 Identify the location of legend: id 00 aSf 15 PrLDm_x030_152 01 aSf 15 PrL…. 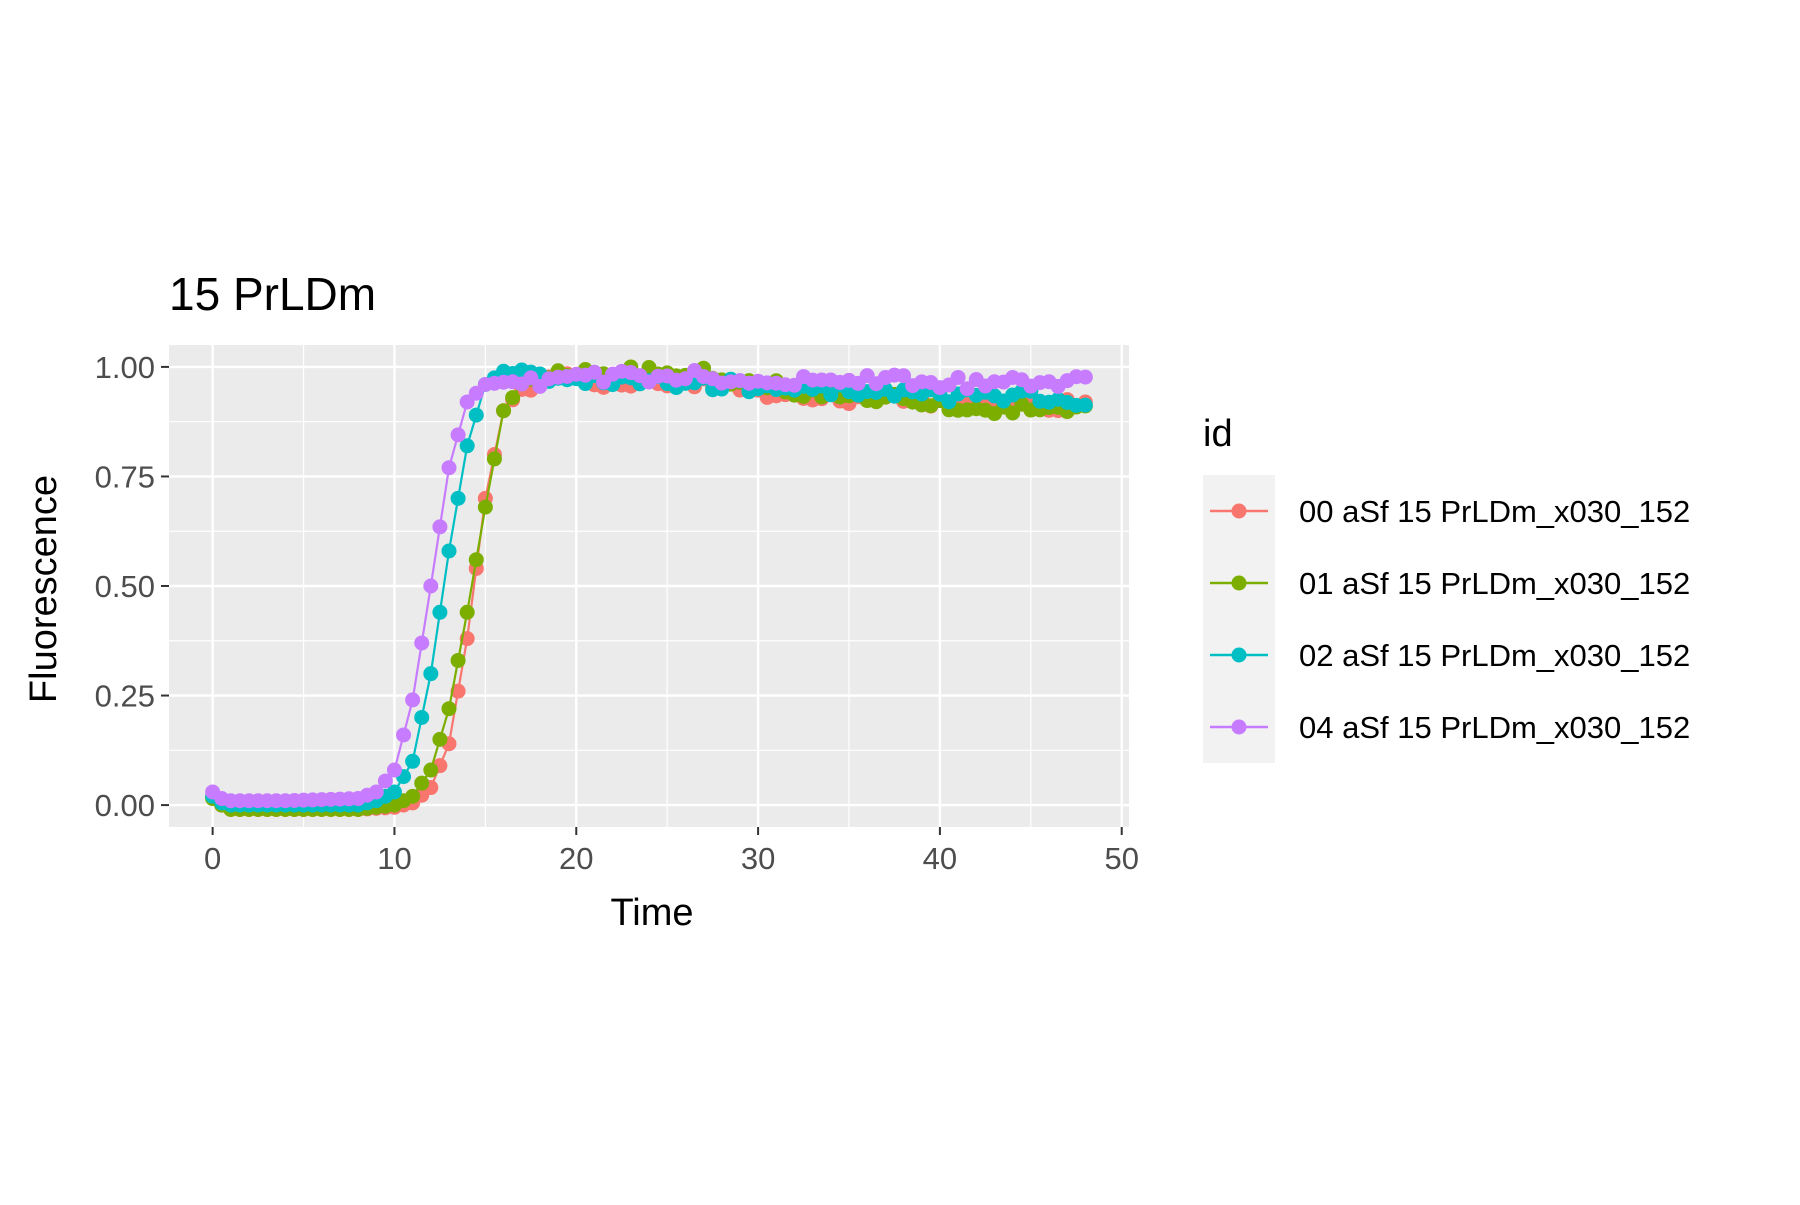
(1446, 588).